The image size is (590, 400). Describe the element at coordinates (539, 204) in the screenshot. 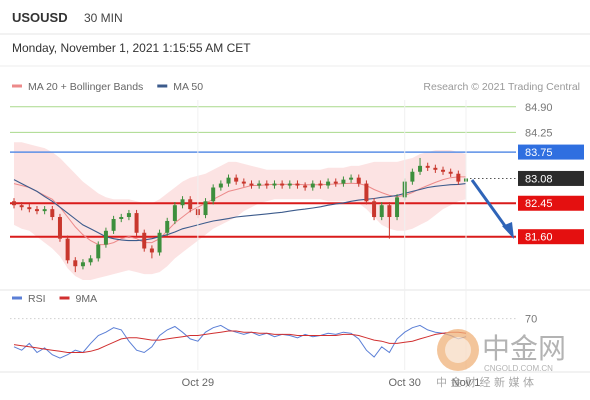

I see `level-label: 82.45` at that location.